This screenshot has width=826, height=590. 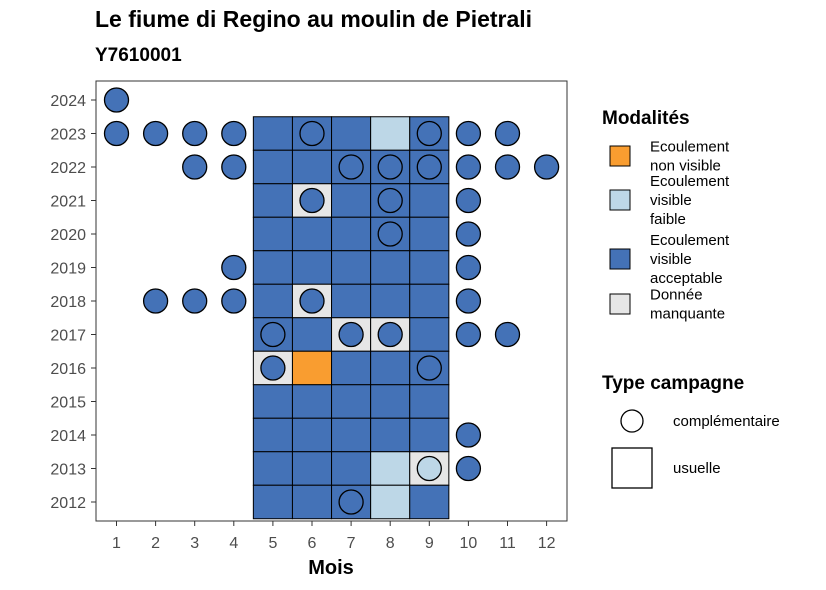 I want to click on legend-campagne-title: Type campagne, so click(x=673, y=383).